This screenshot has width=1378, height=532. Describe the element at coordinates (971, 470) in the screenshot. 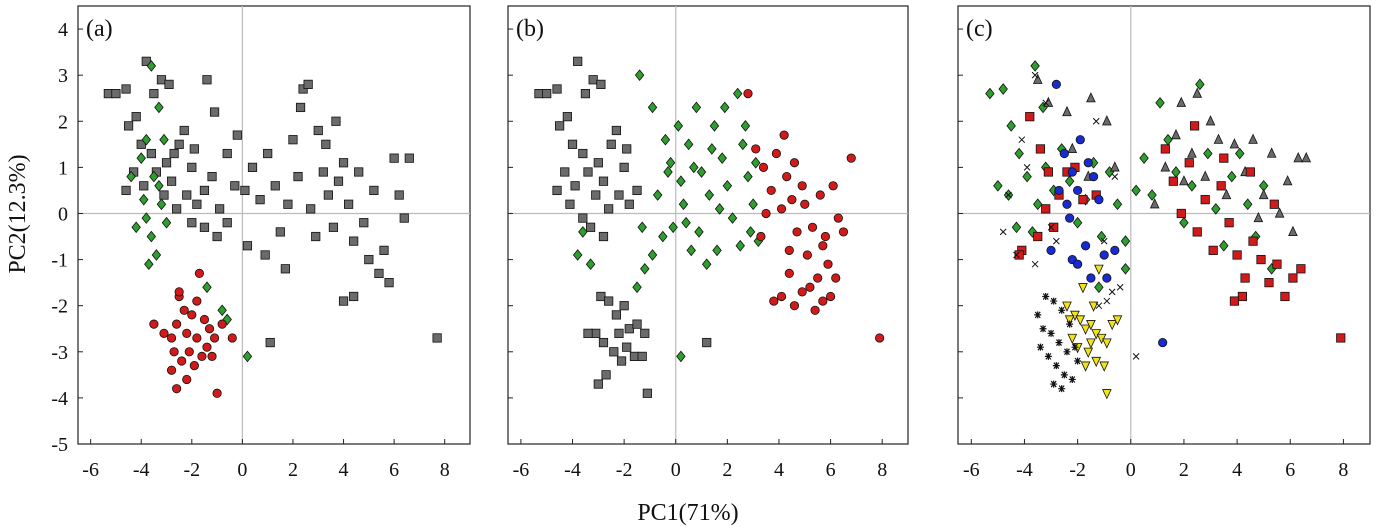

I see `x-tick-label: -6` at that location.